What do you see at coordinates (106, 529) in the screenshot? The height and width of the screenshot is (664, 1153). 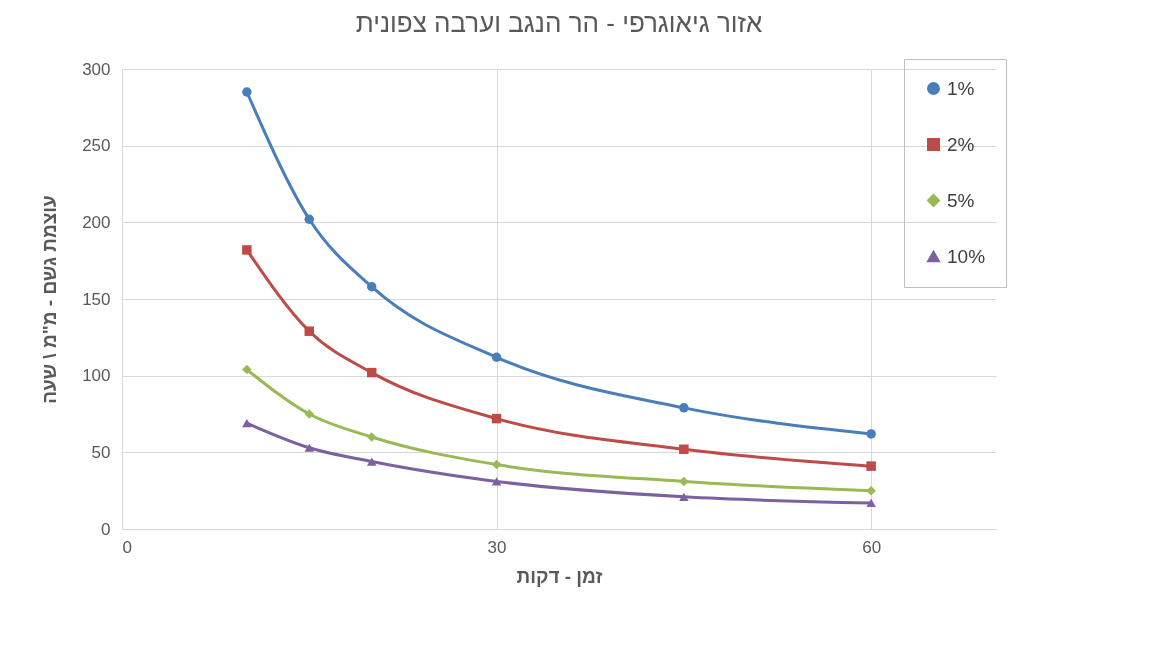 I see `y-tick-label: 0` at bounding box center [106, 529].